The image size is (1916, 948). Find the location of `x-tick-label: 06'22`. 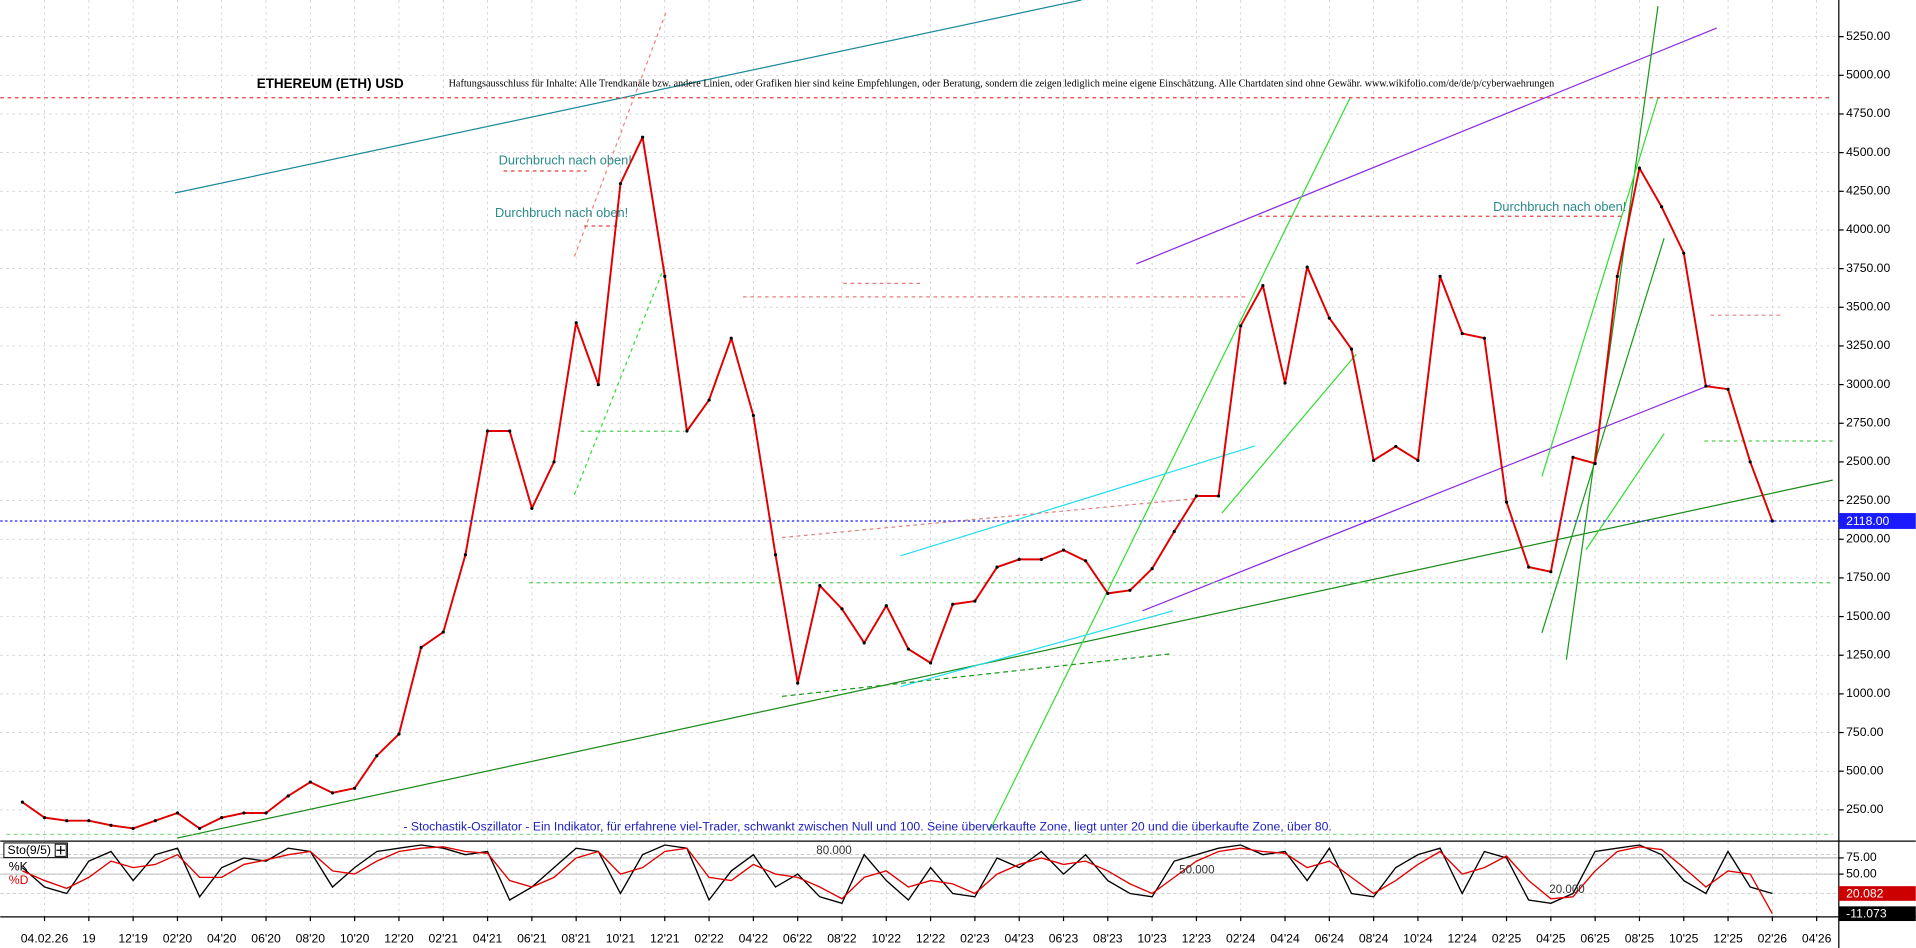

x-tick-label: 06'22 is located at coordinates (798, 939).